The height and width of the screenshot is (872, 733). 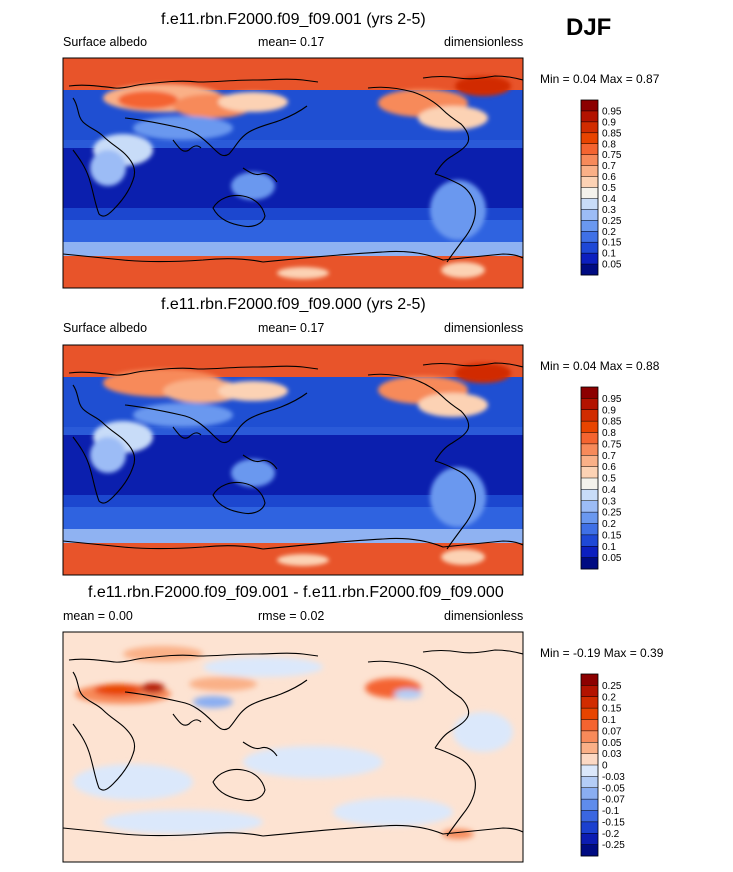 I want to click on panel2-variable-label: Surface albedo, so click(x=105, y=328).